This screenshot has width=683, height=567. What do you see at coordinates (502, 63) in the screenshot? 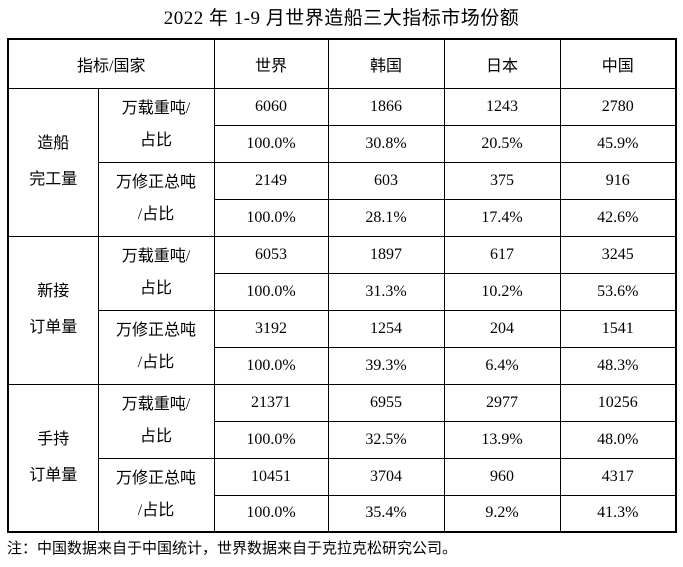
I see `country-header-japan: 日本` at bounding box center [502, 63].